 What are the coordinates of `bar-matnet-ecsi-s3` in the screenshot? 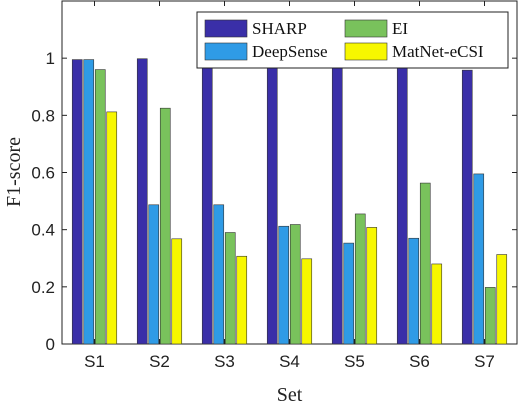 It's located at (242, 300).